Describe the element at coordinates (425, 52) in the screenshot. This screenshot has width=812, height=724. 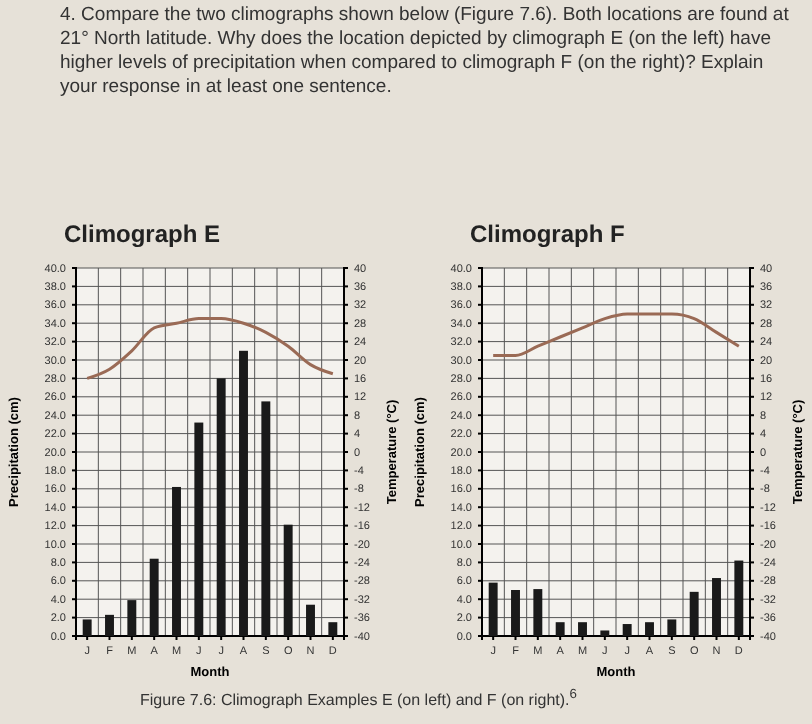
I see `text: 4. Compare the two climographs shown below (Figure 7.6). Both locations are found at 21° North latitude. Why does the location depicted by climograph E (on the left) have higher levels of precipitation when compared to climograph F (on the right)? Explain your response in at least one sentence.` at that location.